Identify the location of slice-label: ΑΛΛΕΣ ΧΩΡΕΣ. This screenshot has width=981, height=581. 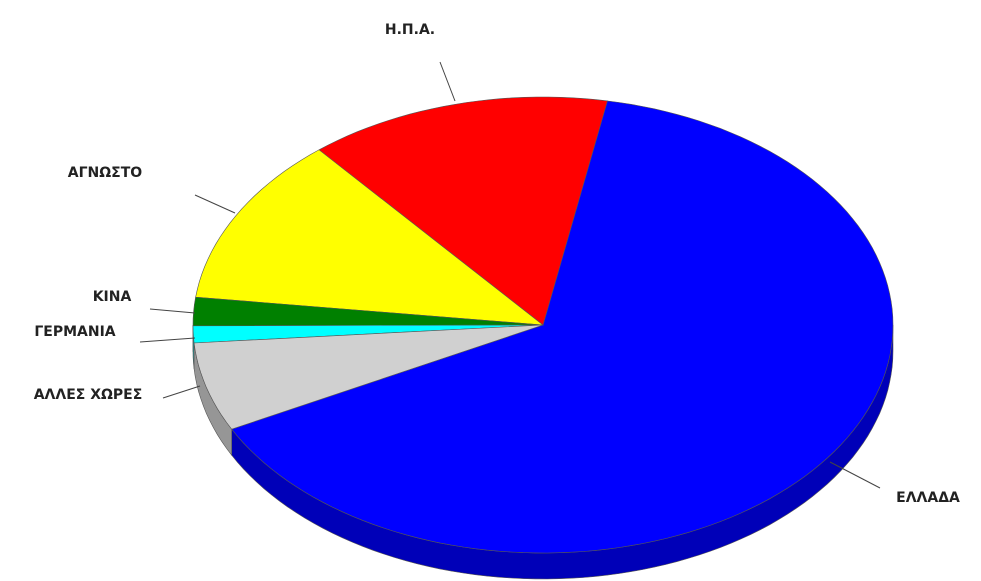
(88, 395).